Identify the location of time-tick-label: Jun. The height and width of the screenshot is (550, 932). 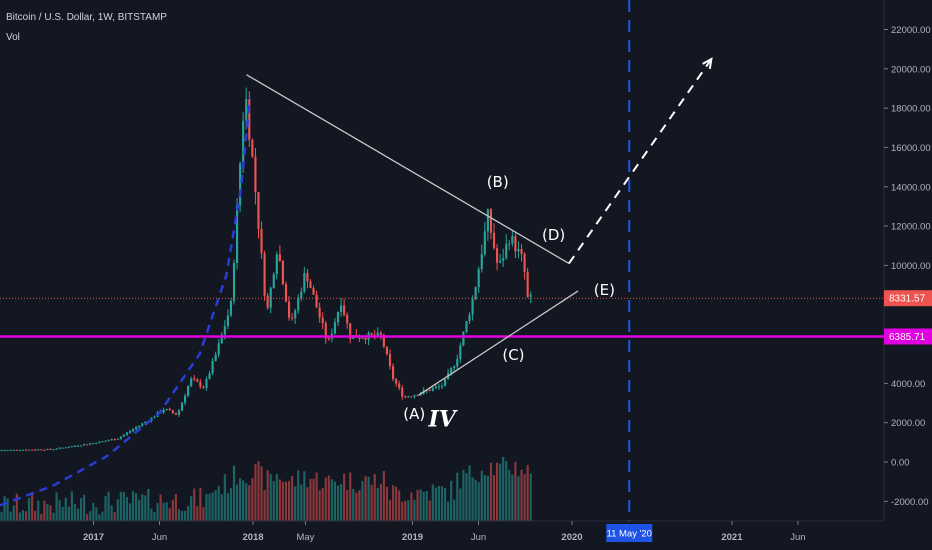
(478, 537).